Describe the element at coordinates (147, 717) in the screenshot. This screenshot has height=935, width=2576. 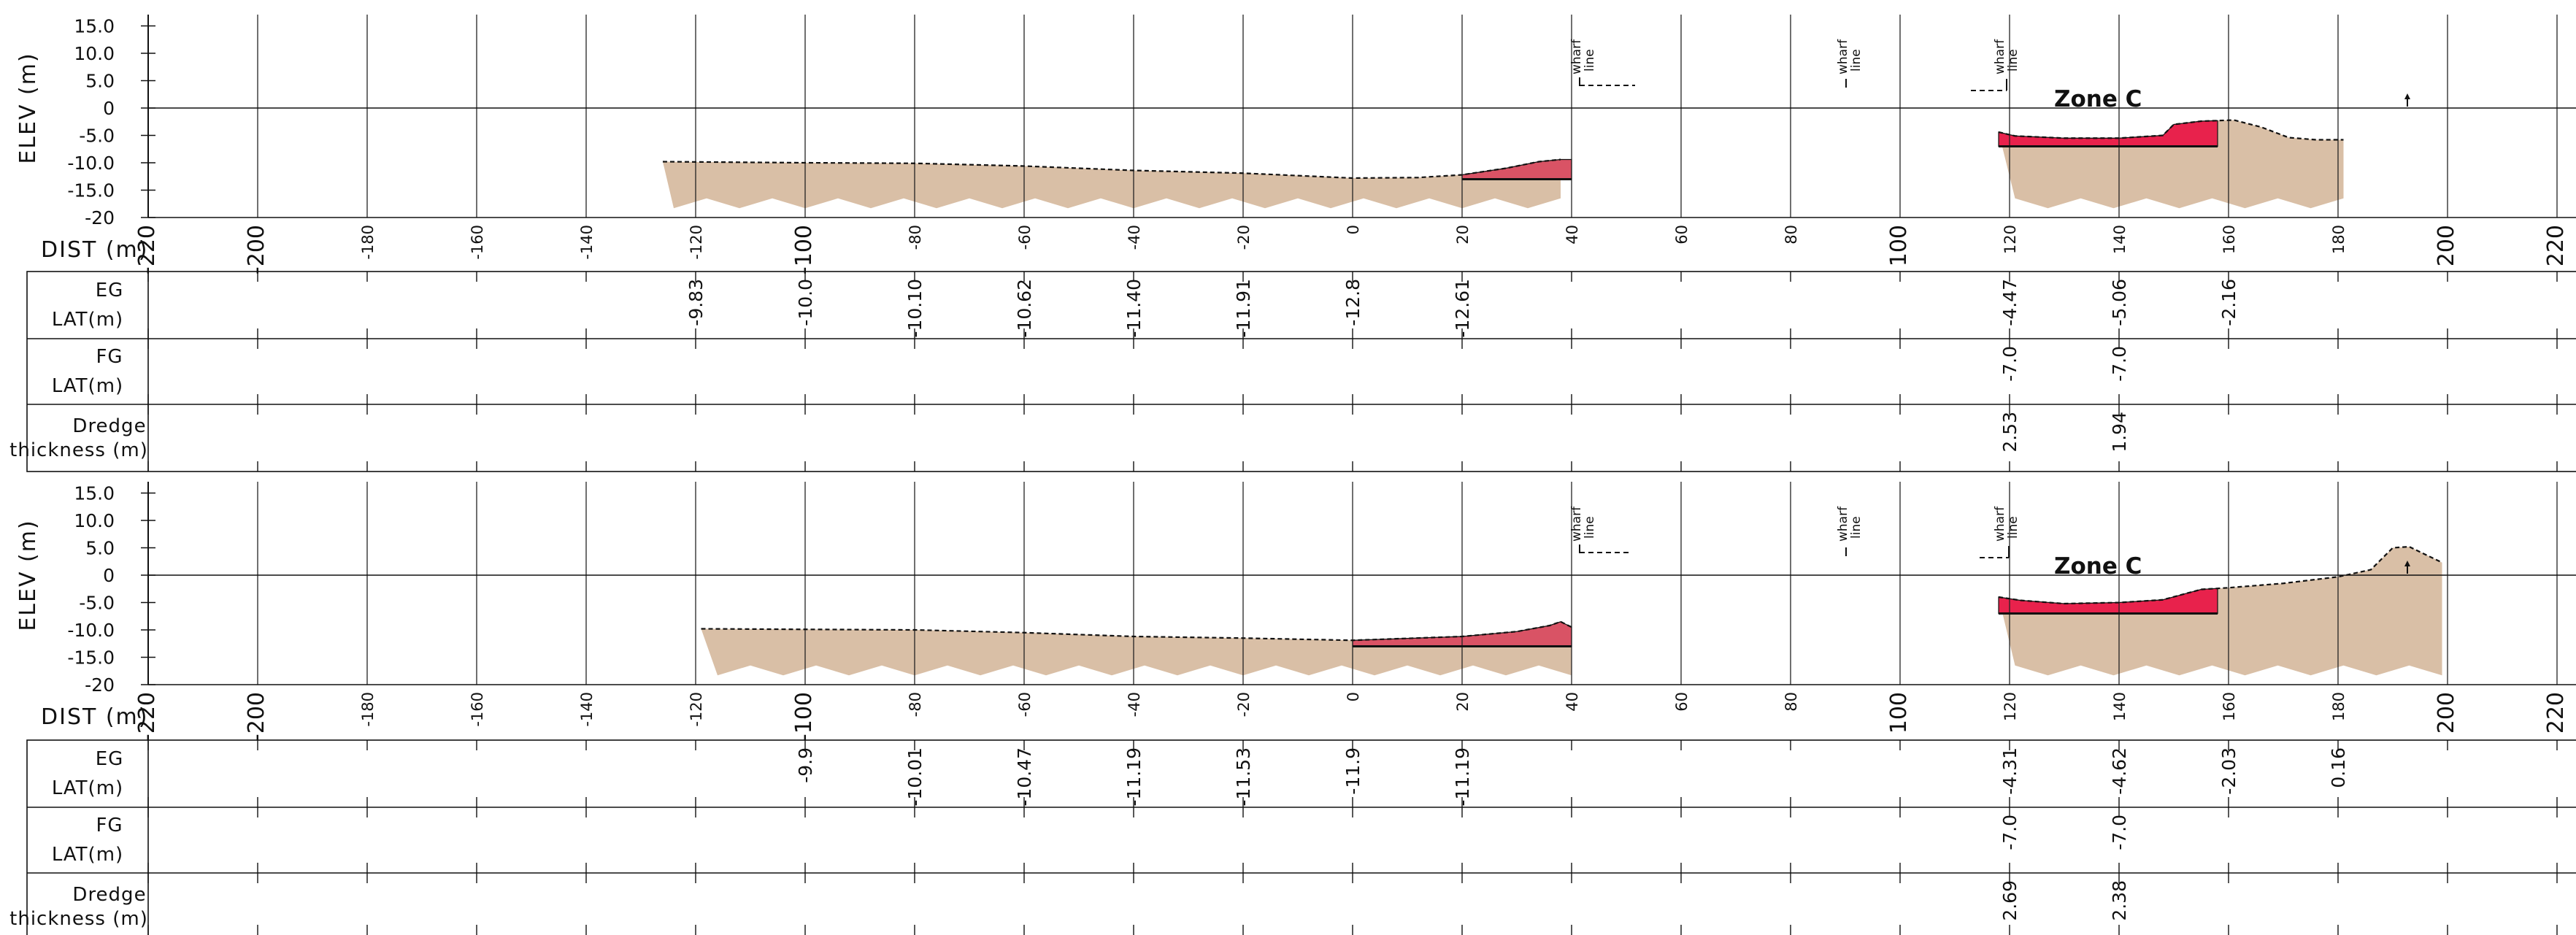
I see `dist-tick-label: -220` at that location.